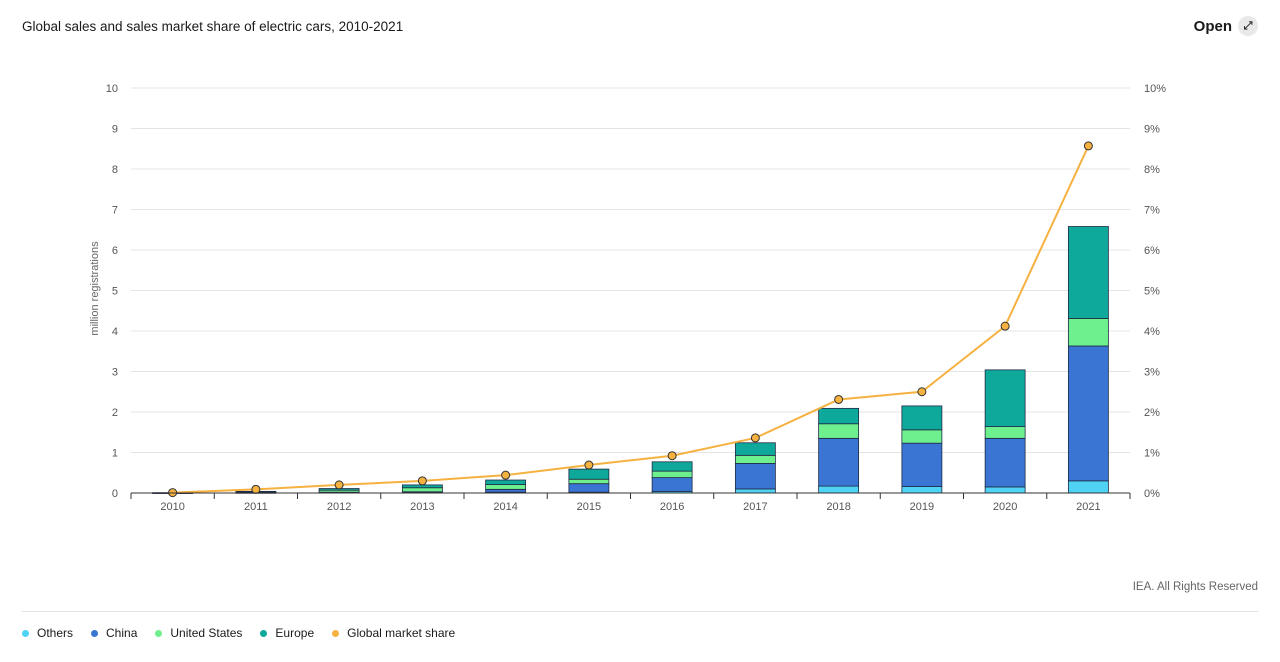  I want to click on legend-swatch-others, so click(25, 633).